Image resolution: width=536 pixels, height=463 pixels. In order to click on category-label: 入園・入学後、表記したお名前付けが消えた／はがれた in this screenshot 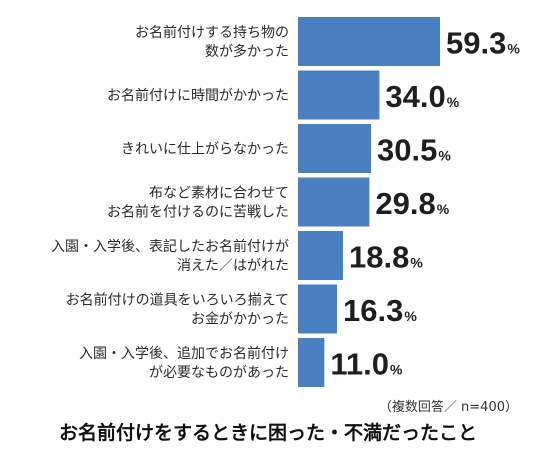, I will do `click(170, 256)`.